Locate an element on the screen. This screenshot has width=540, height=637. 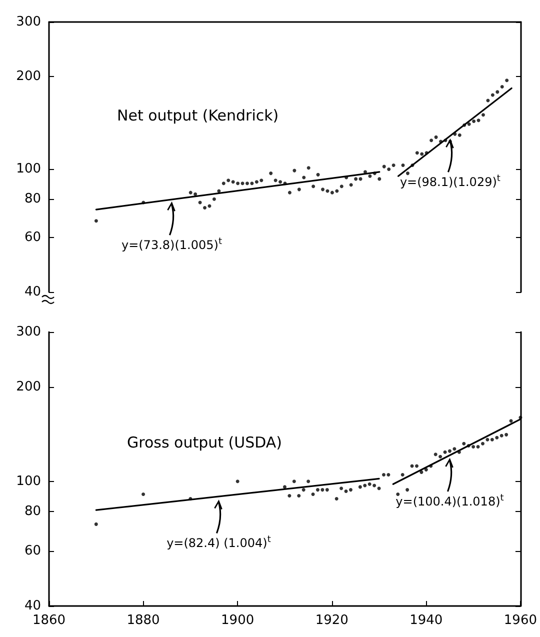
annotation: y=(82.4) (1.004)$^{t}$ is located at coordinates (219, 542).